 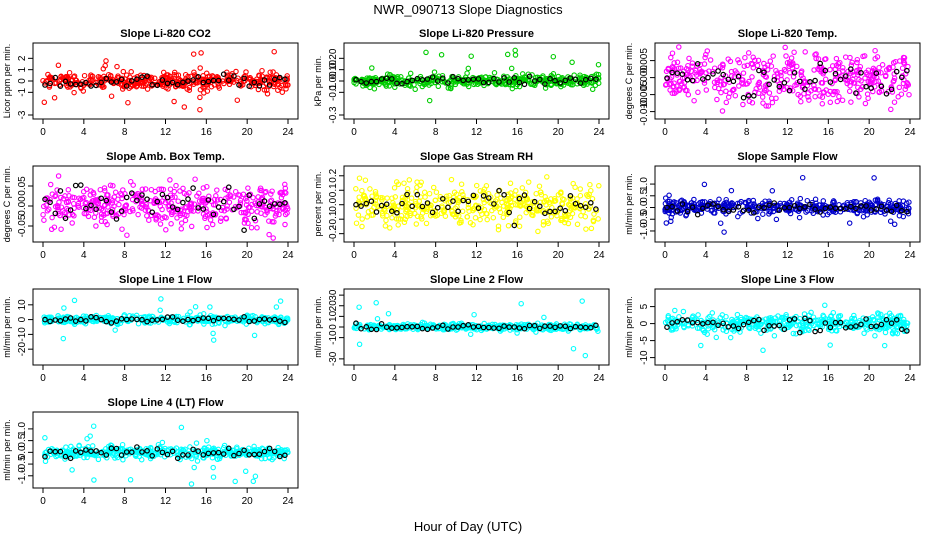 I want to click on x-tick-label: 0, so click(x=354, y=132).